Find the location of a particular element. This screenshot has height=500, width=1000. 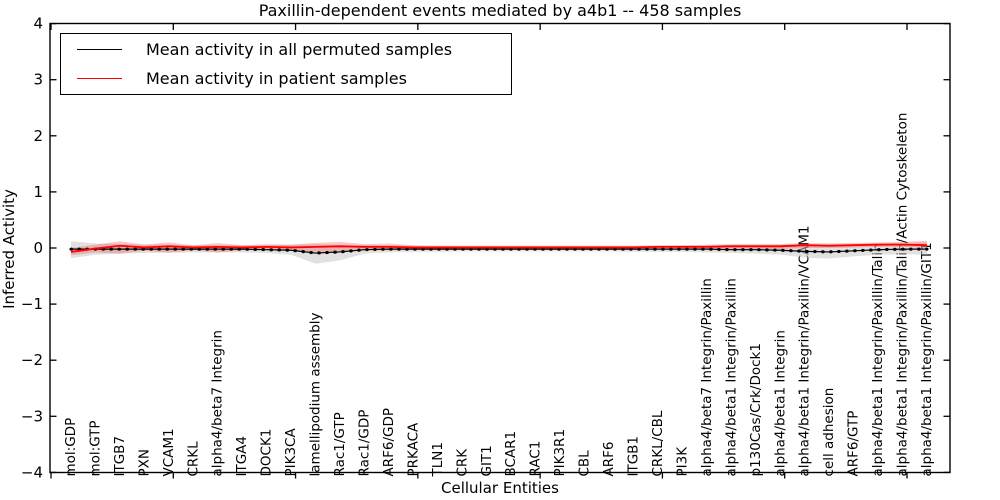

legend-label-permuted: Mean activity in all permuted samples is located at coordinates (299, 49).